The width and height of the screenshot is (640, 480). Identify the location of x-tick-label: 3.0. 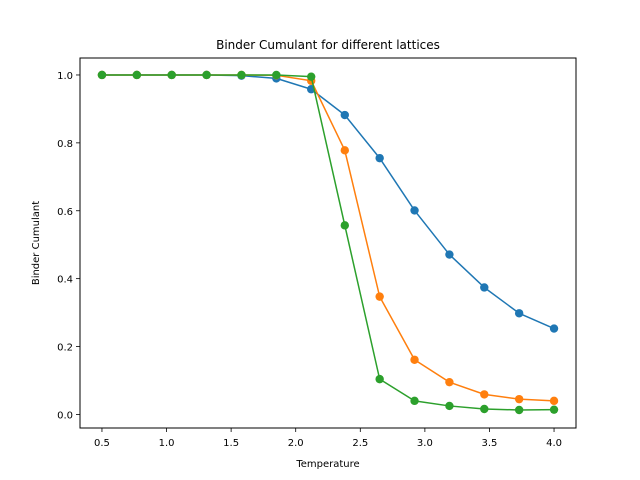
(425, 443).